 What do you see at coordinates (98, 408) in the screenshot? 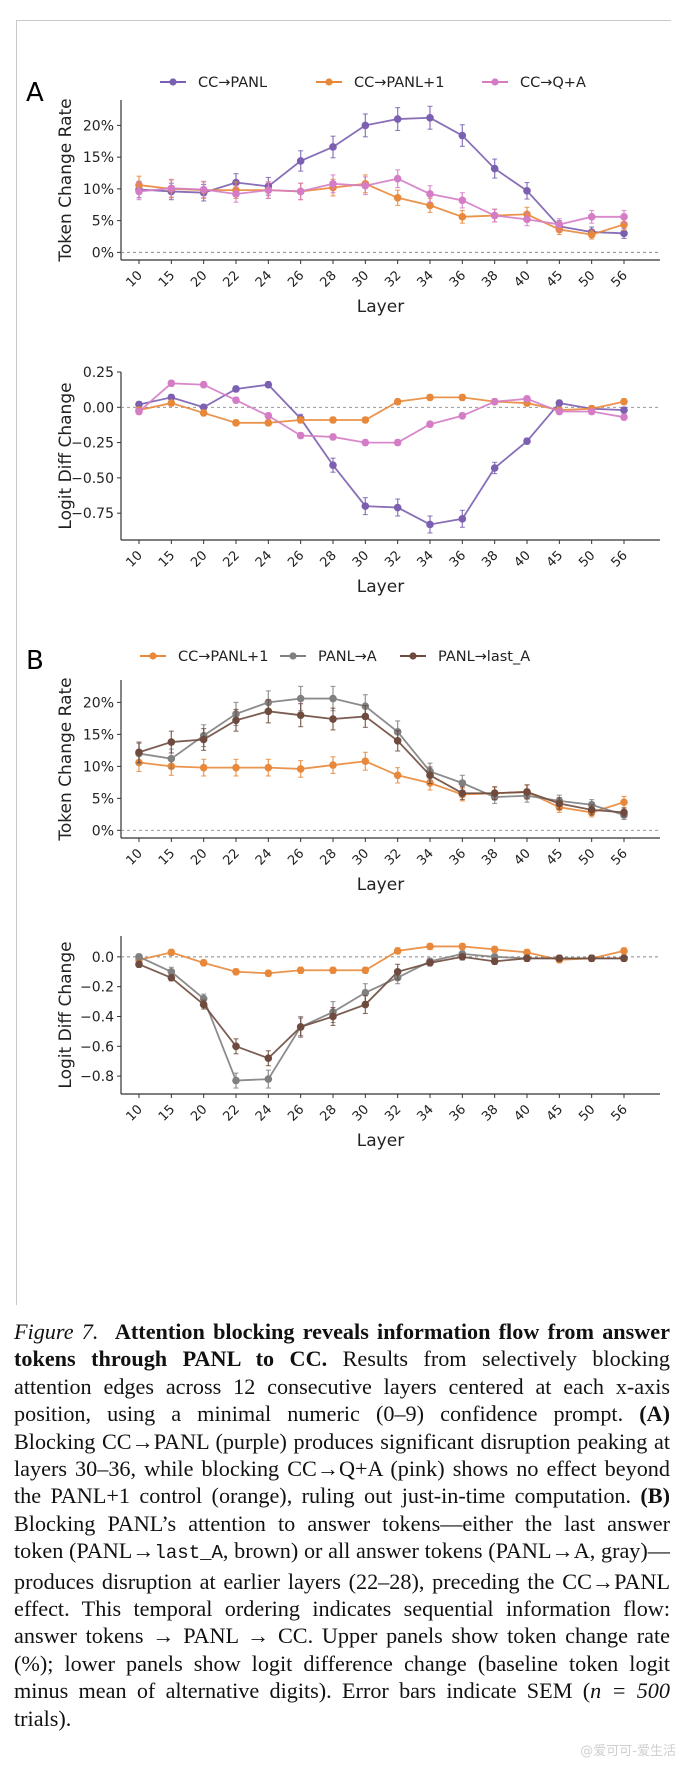
I see `y-tick-label: 0.00` at bounding box center [98, 408].